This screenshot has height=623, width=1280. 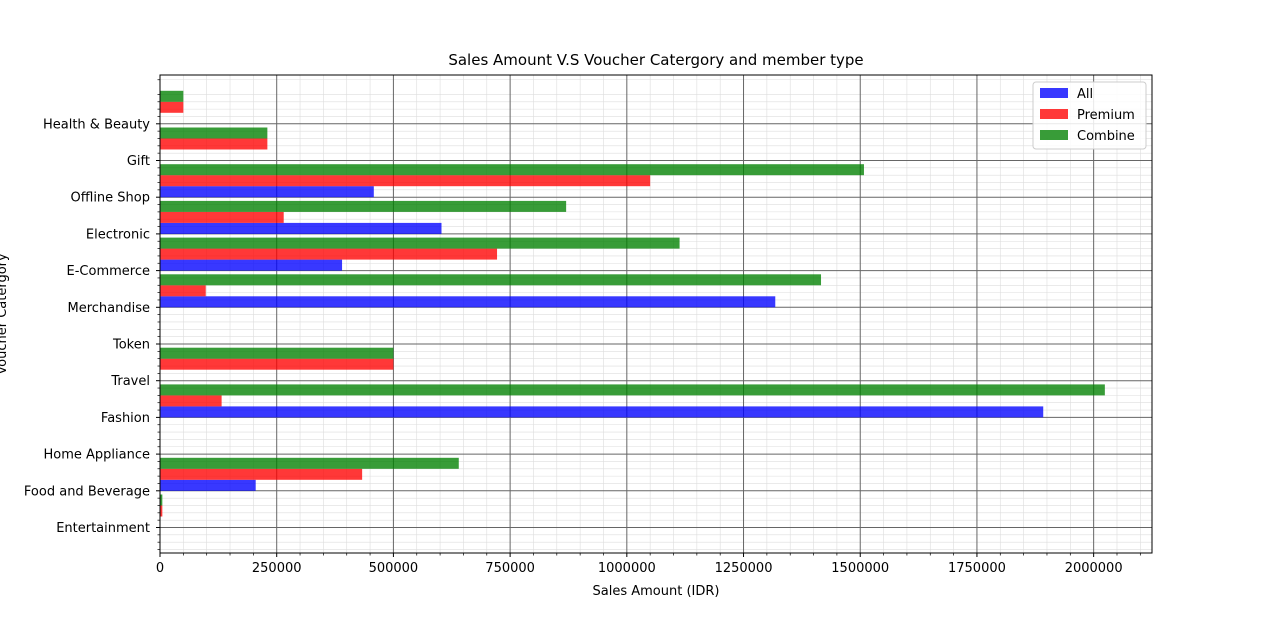 What do you see at coordinates (97, 455) in the screenshot?
I see `y-tick-label: Home Appliance` at bounding box center [97, 455].